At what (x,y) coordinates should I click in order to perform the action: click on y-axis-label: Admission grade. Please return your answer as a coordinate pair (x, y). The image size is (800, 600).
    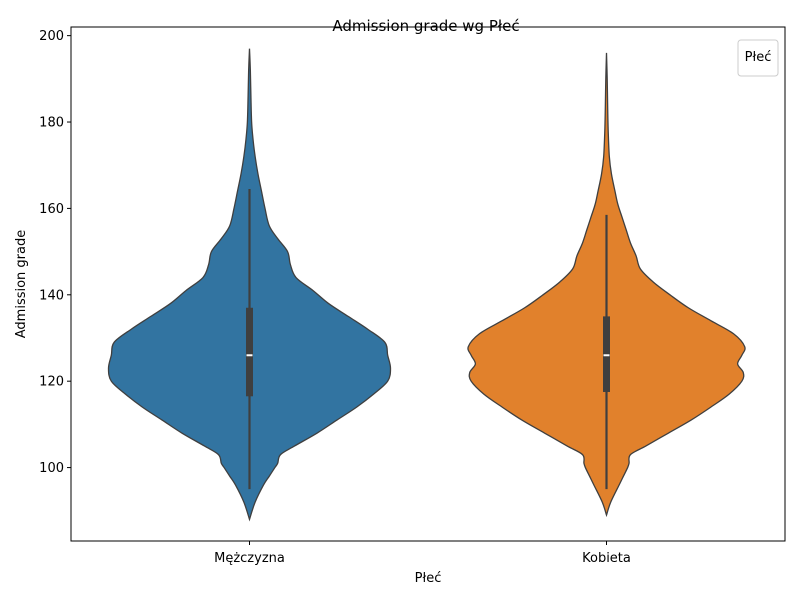
    Looking at the image, I should click on (21, 284).